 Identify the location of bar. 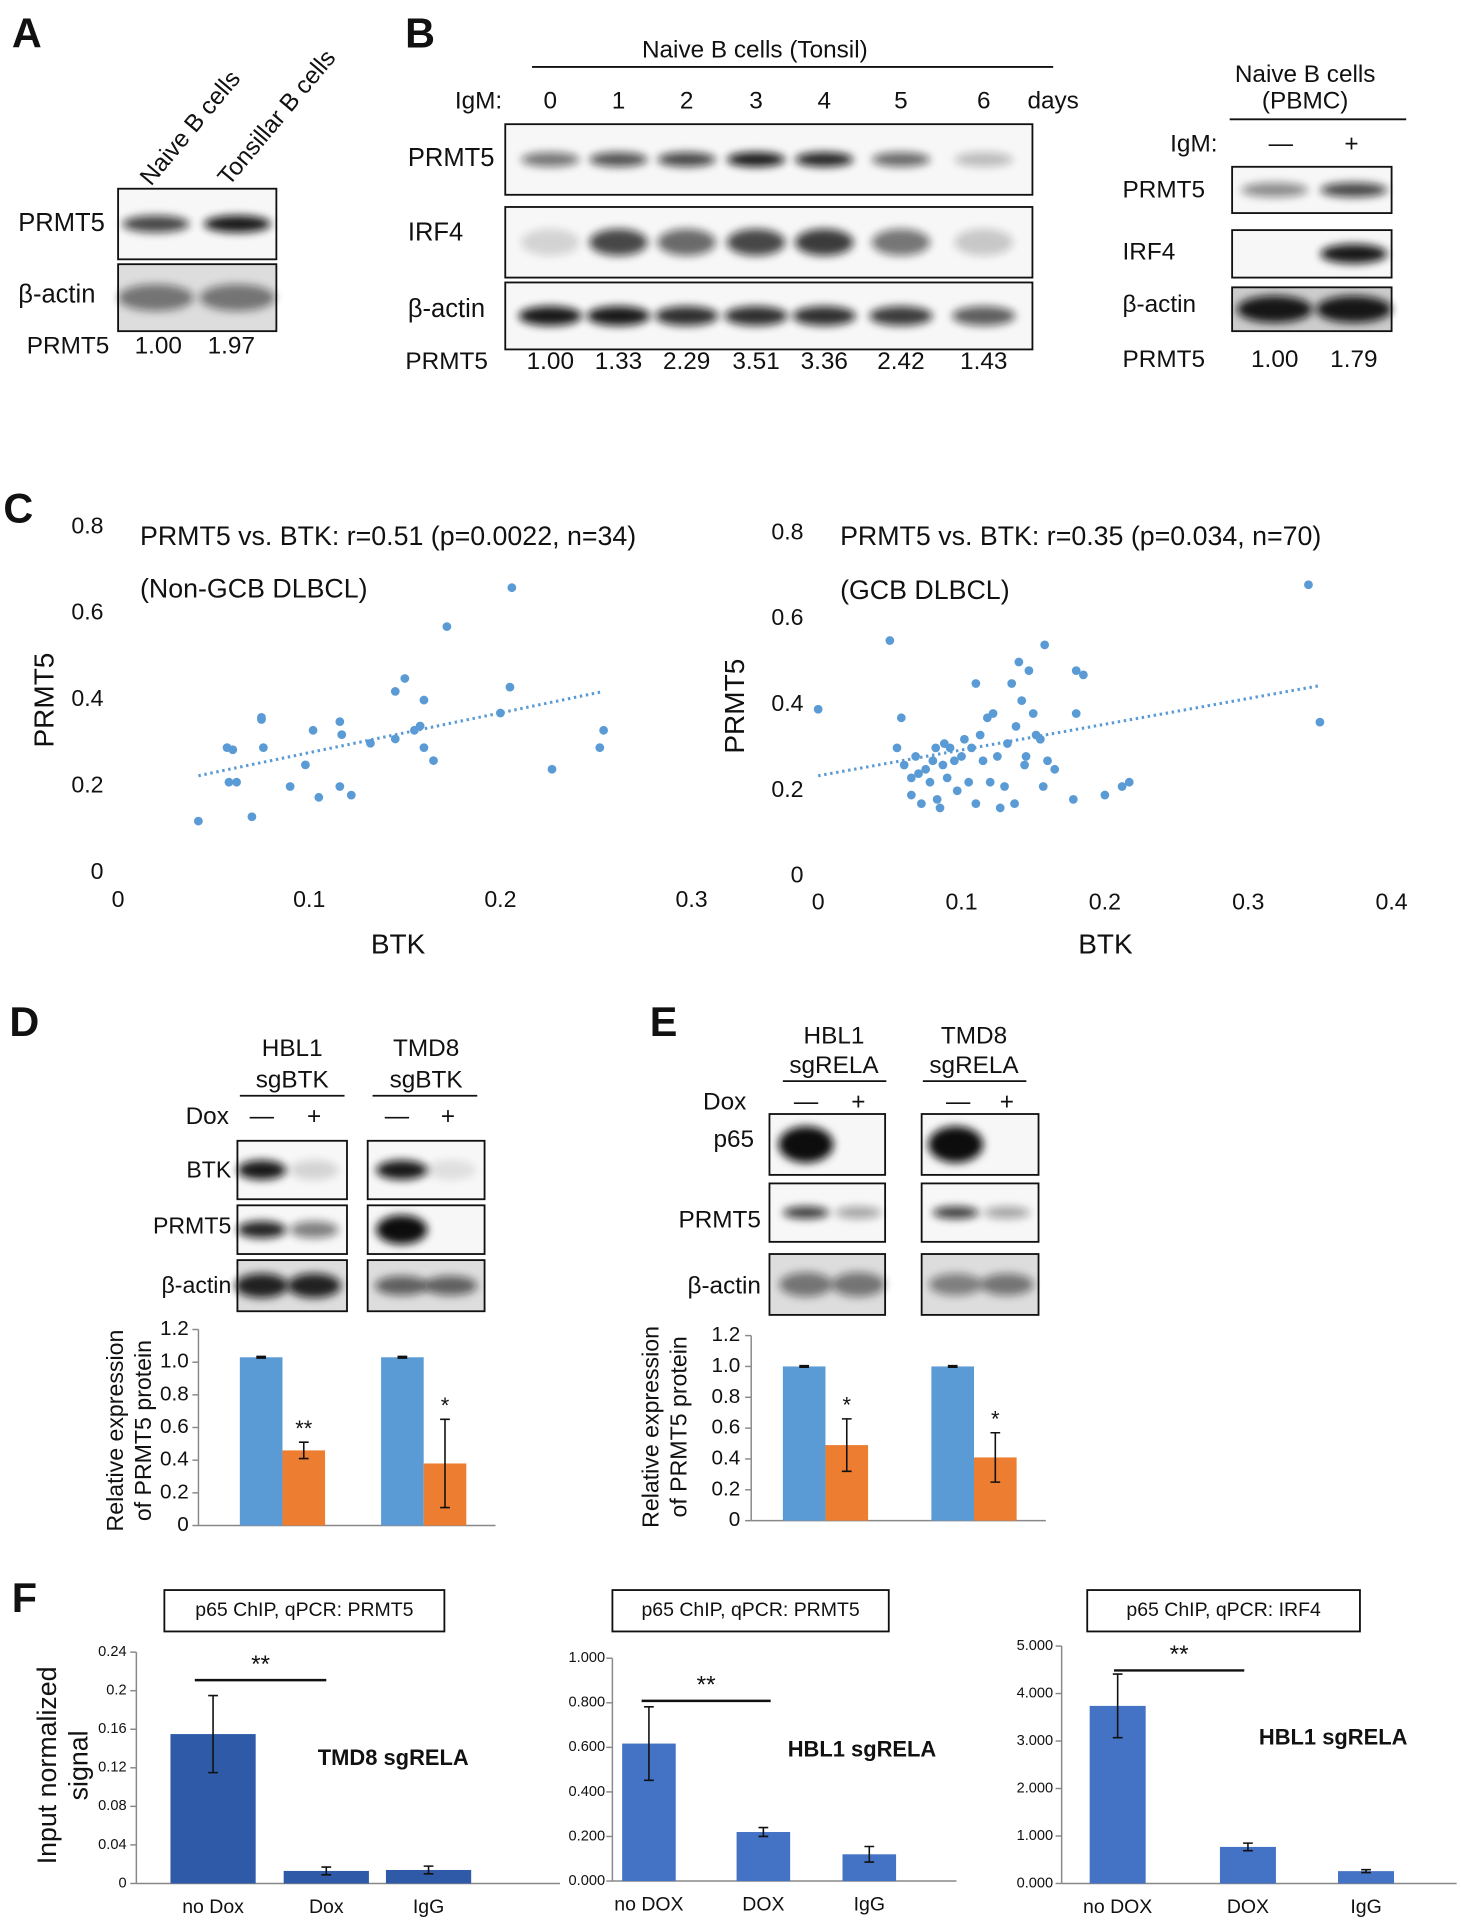
(261, 1441).